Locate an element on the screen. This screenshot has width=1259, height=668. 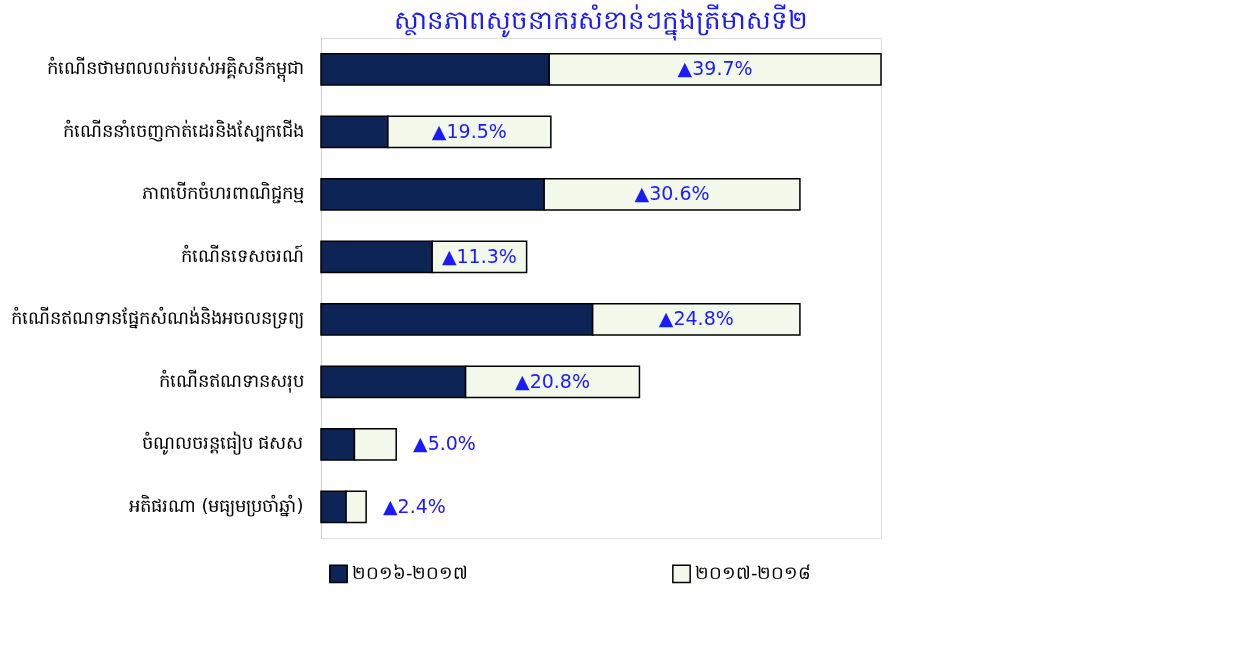
y-tick-label: កំណើននាំចេញកាត់ដេរនិងស្បែកជើង is located at coordinates (183, 130).